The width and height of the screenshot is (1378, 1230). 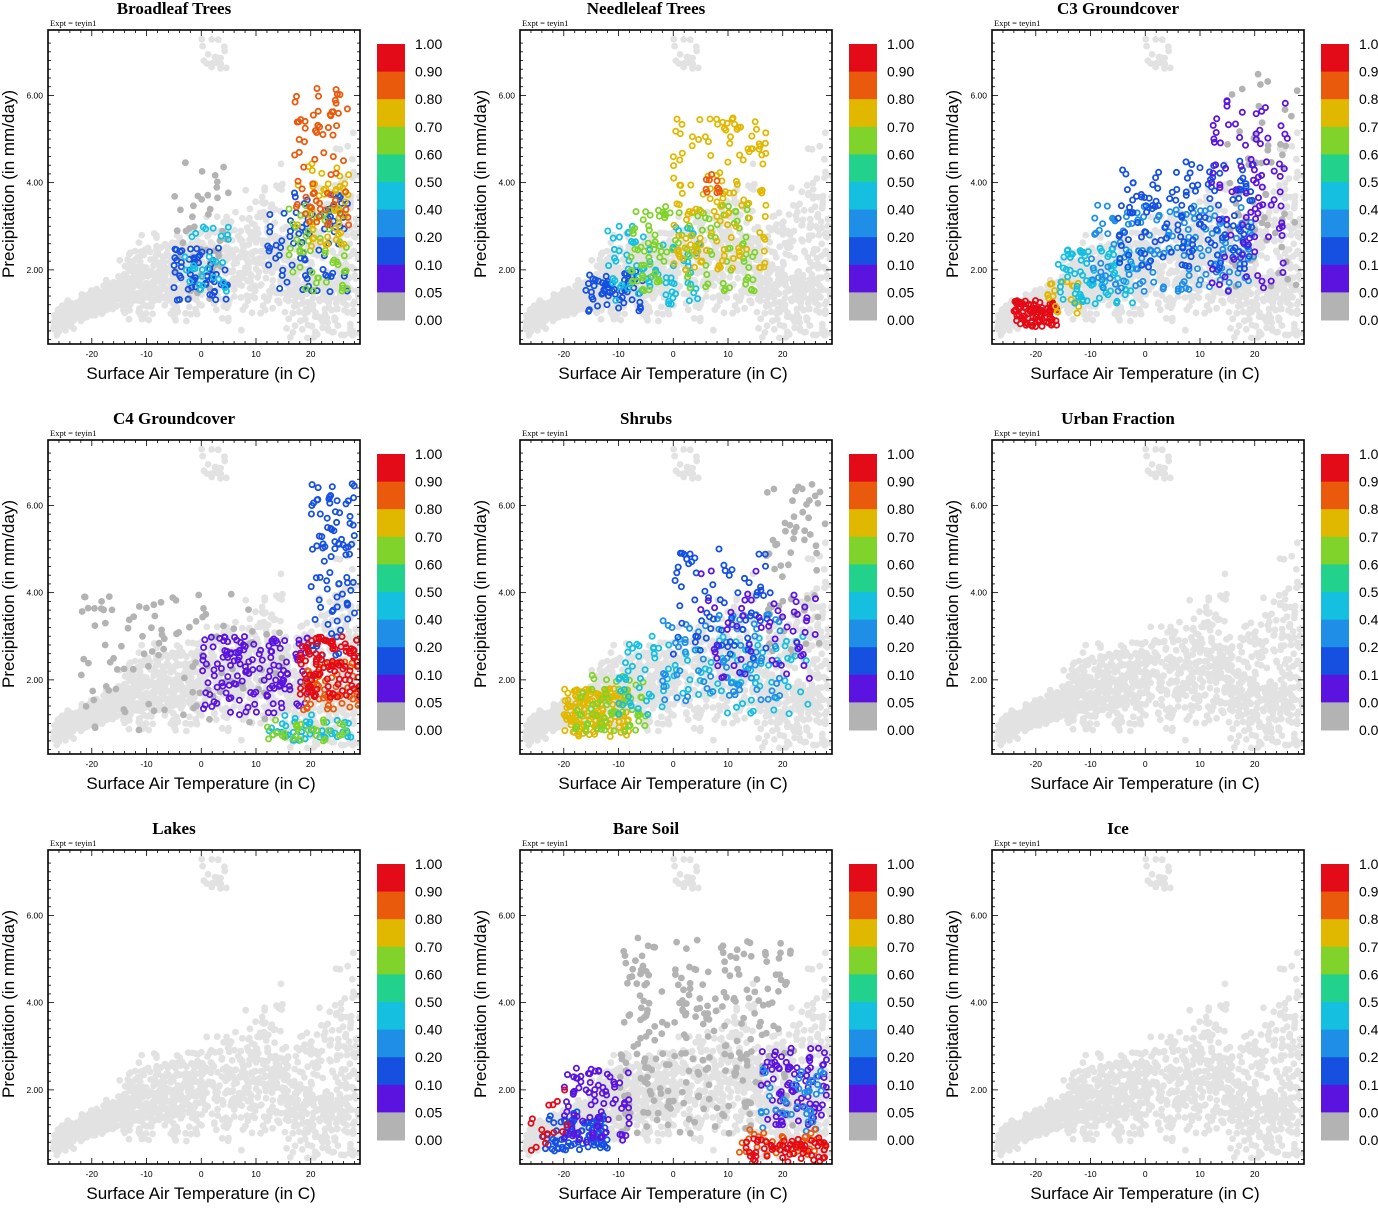 What do you see at coordinates (506, 270) in the screenshot?
I see `y-tick-label: 2.00` at bounding box center [506, 270].